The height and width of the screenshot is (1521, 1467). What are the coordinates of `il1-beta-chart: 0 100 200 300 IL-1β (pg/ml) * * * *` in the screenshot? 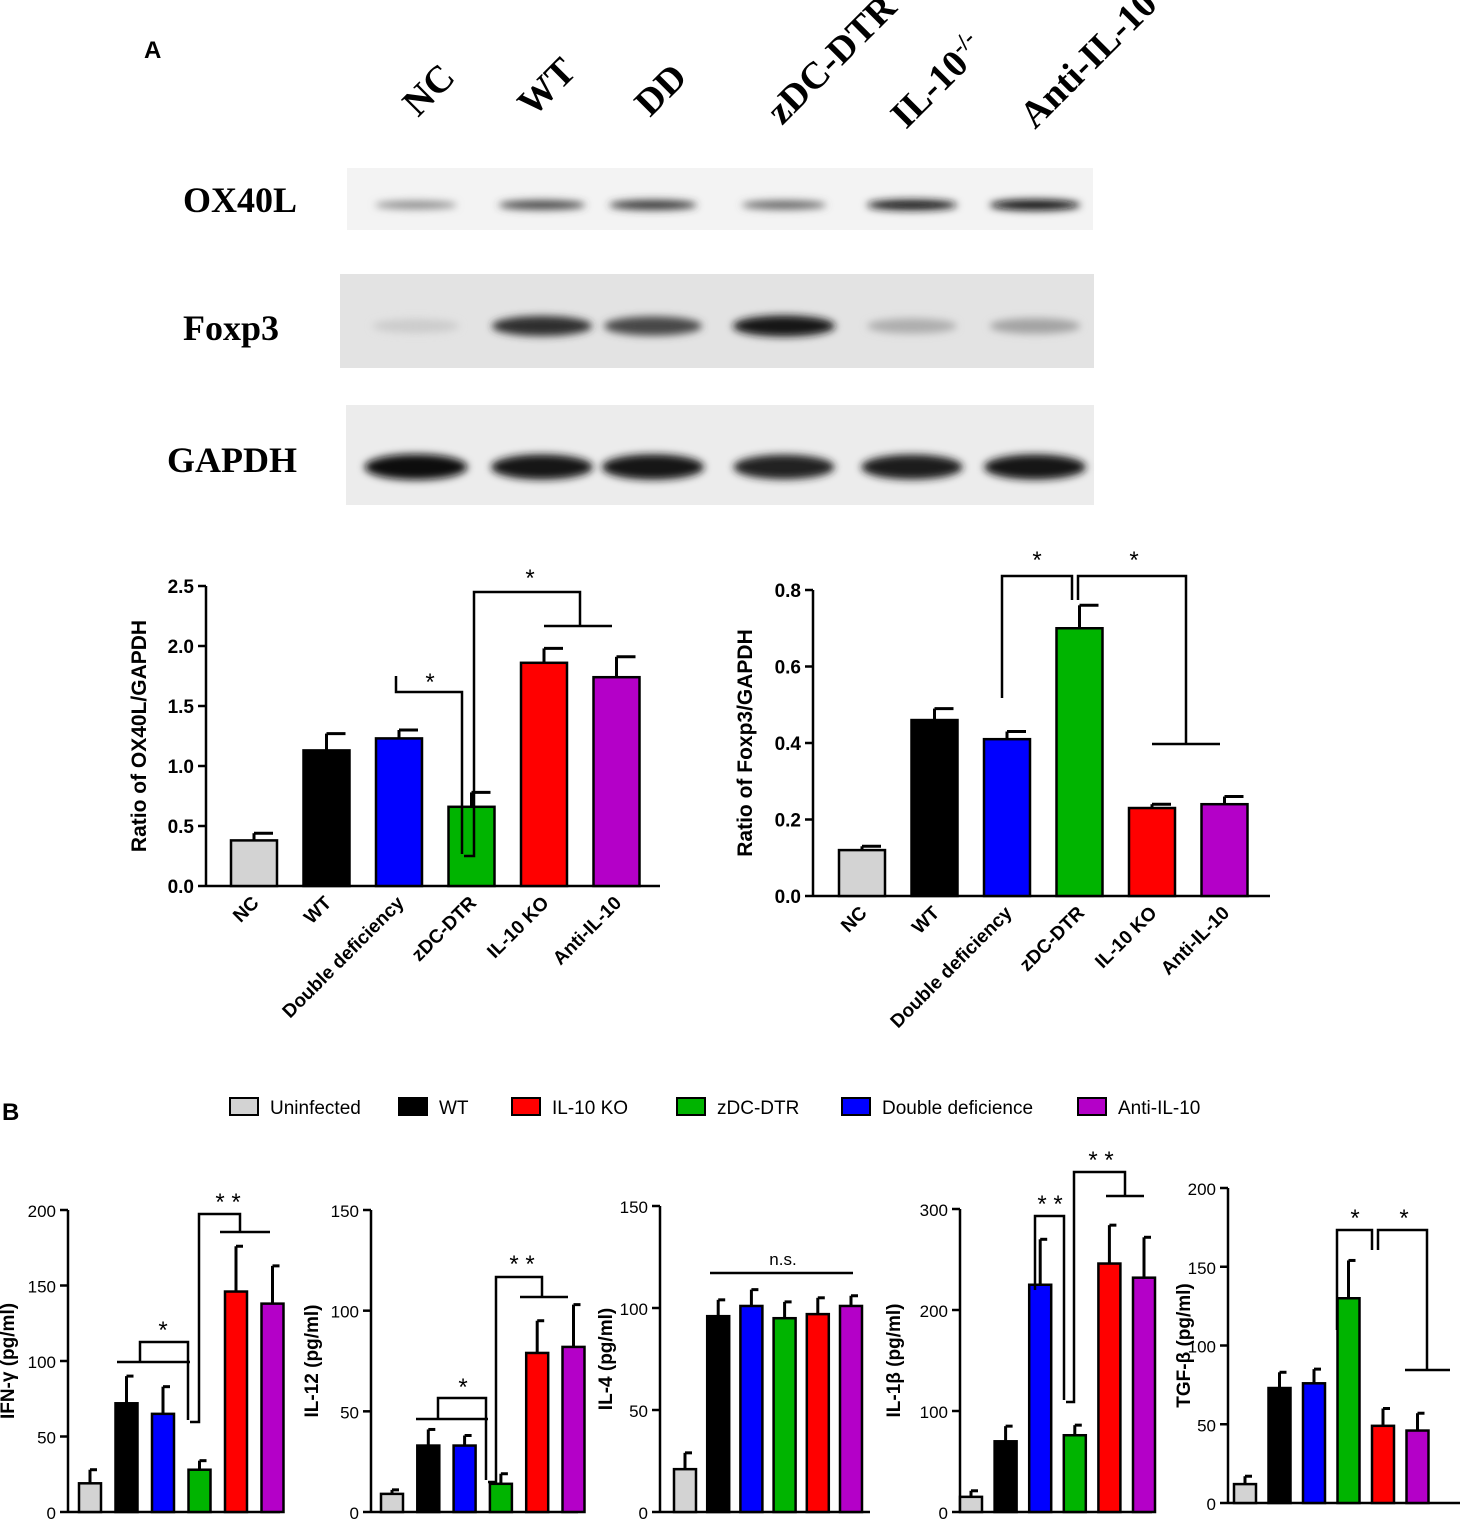 It's located at (1020, 1334).